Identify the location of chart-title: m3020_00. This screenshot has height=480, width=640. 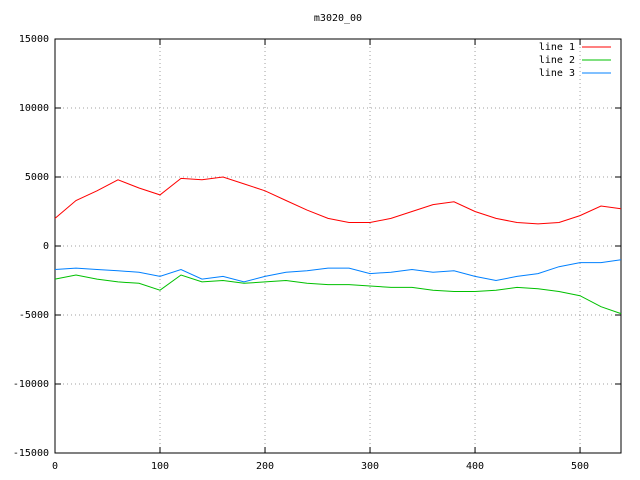
(338, 18).